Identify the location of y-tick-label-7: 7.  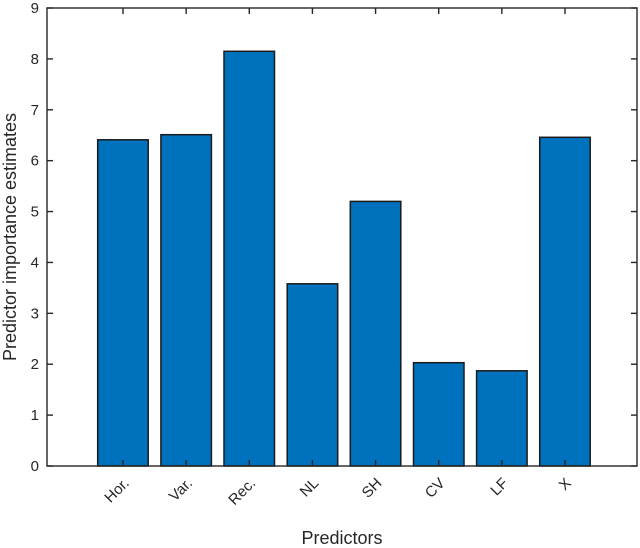
(35, 110).